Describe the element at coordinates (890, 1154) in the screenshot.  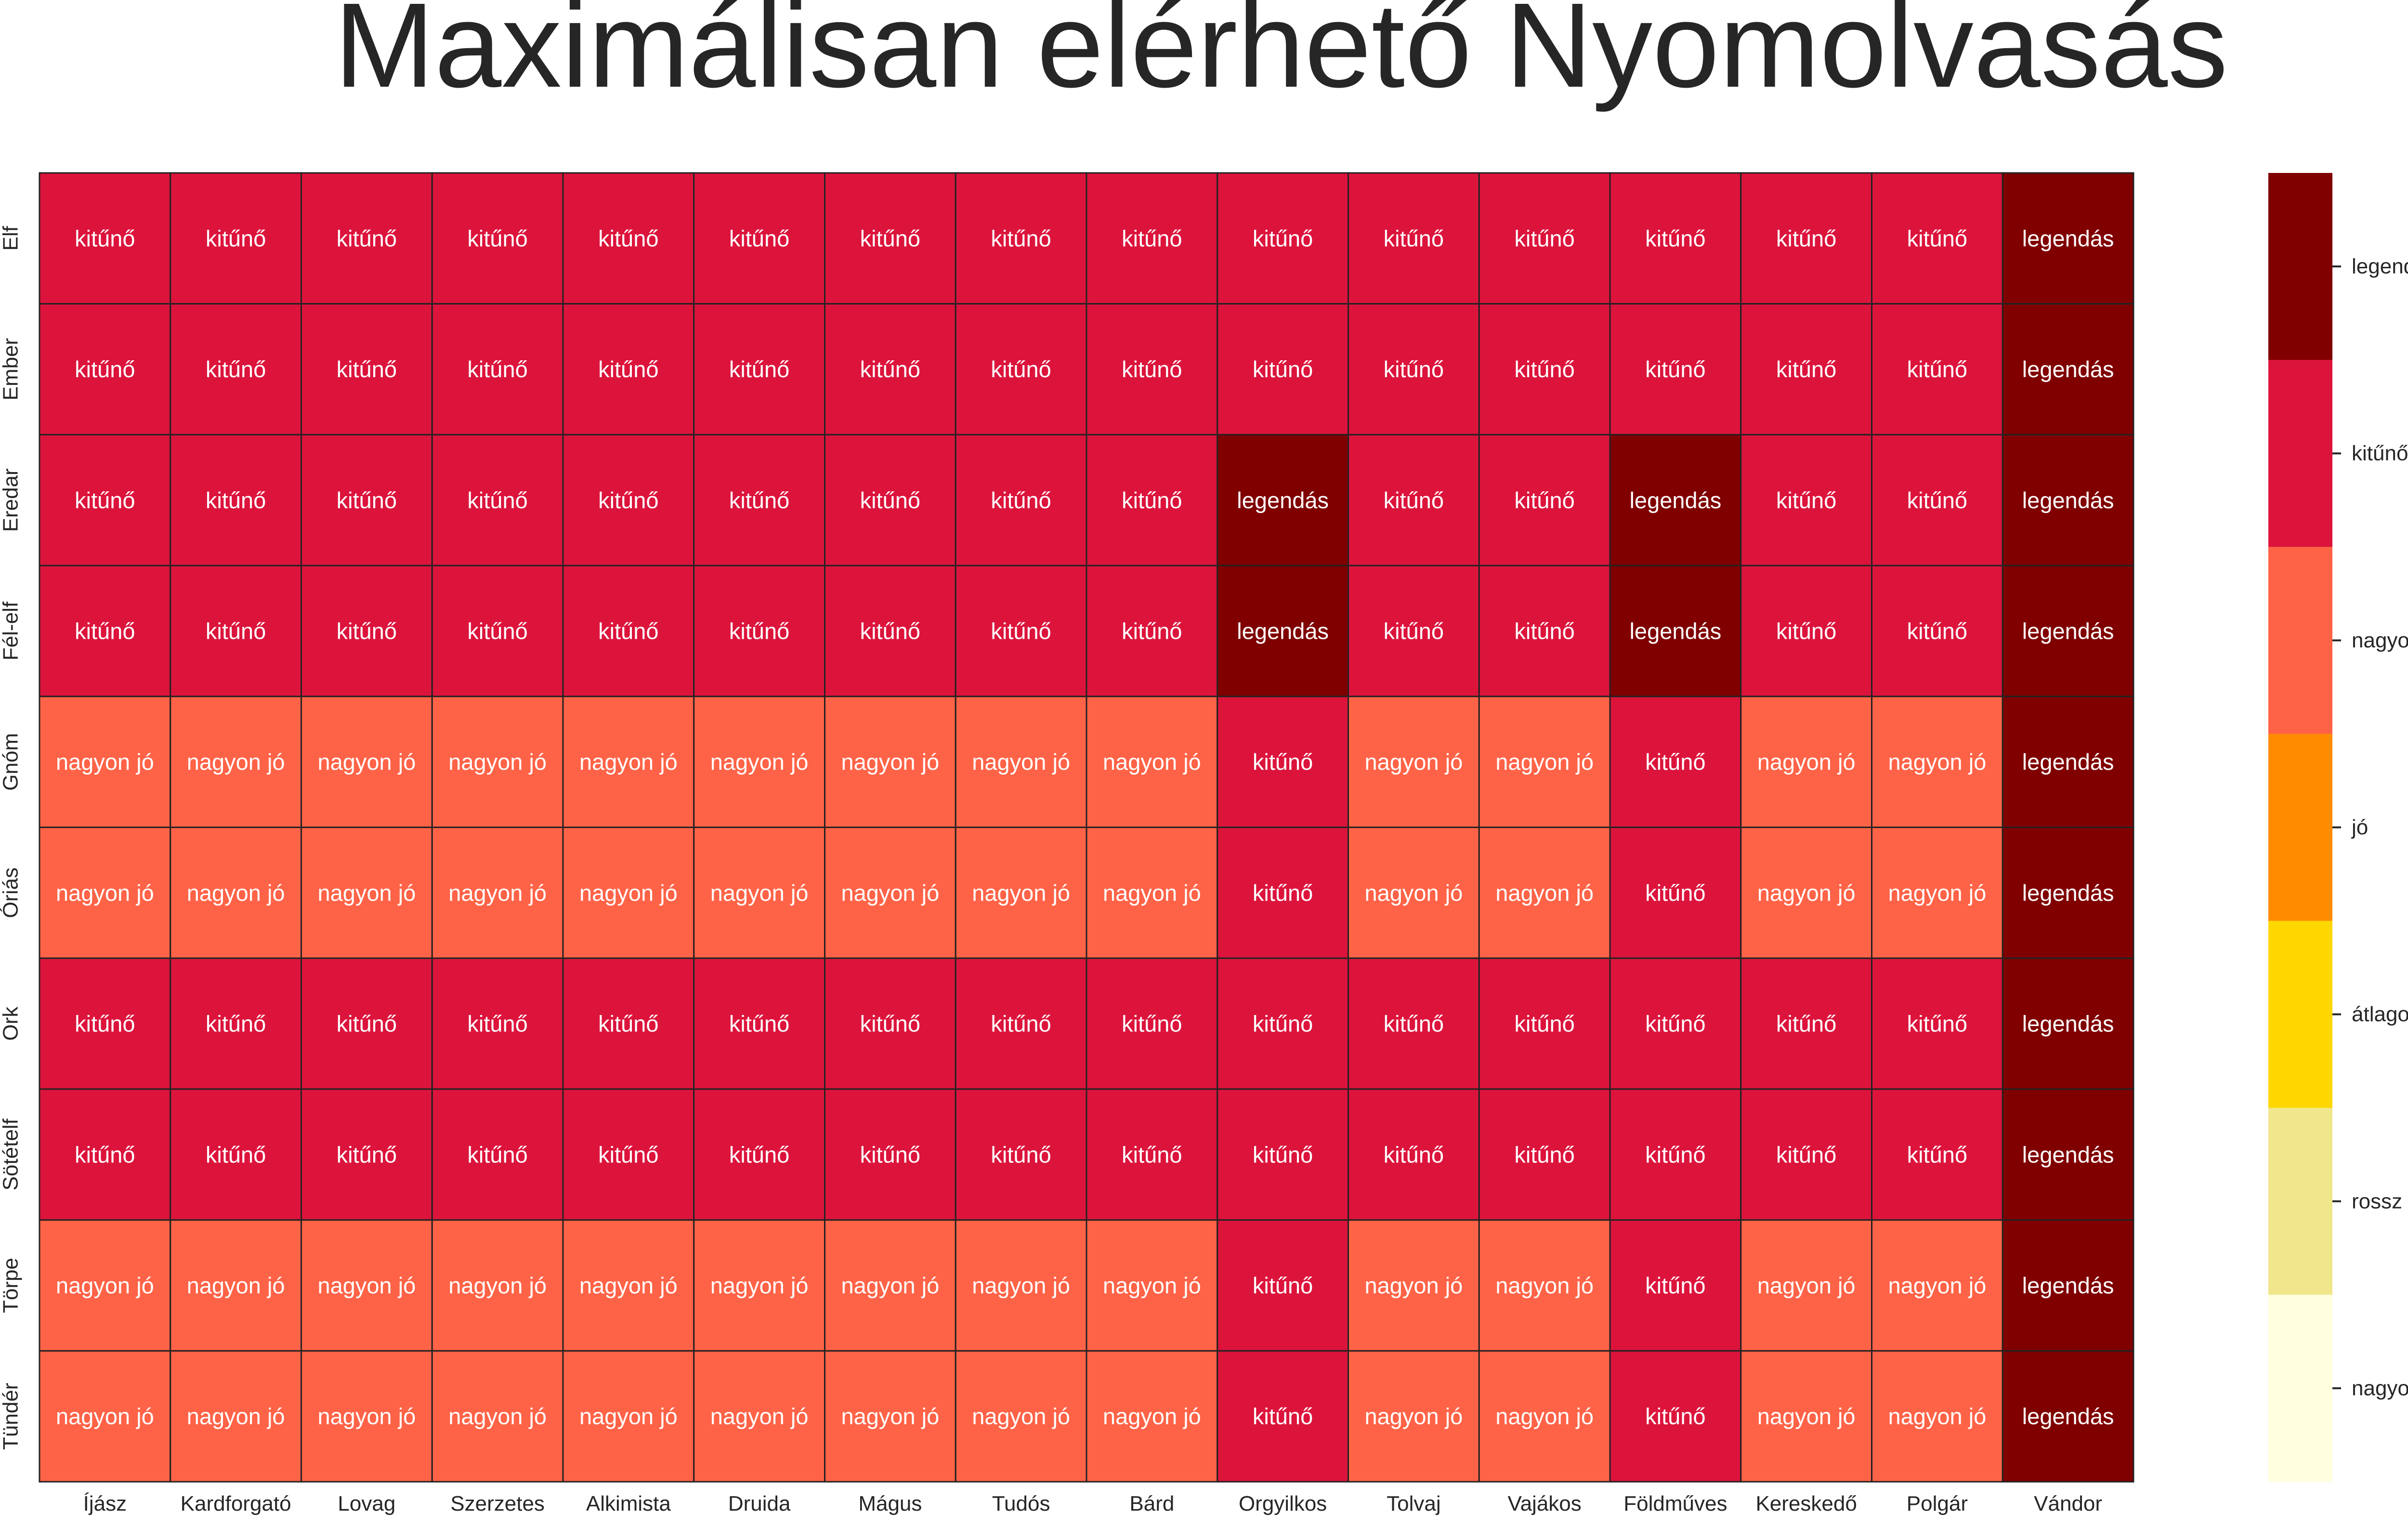
I see `cell-label-sotetelf-magus: kitűnő` at that location.